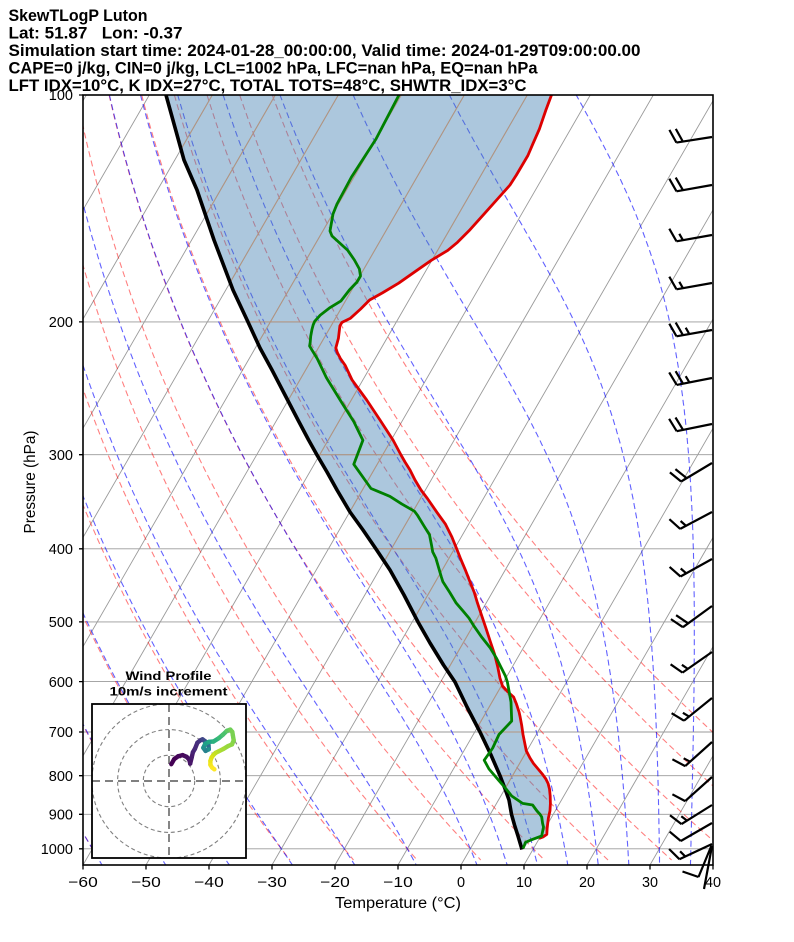 The height and width of the screenshot is (942, 794). I want to click on svg-text: 300, so click(61, 456).